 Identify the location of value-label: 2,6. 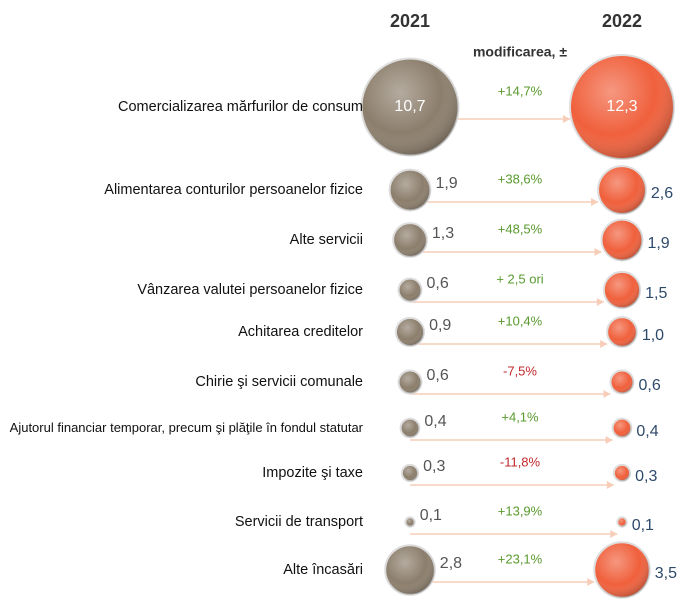
(662, 193).